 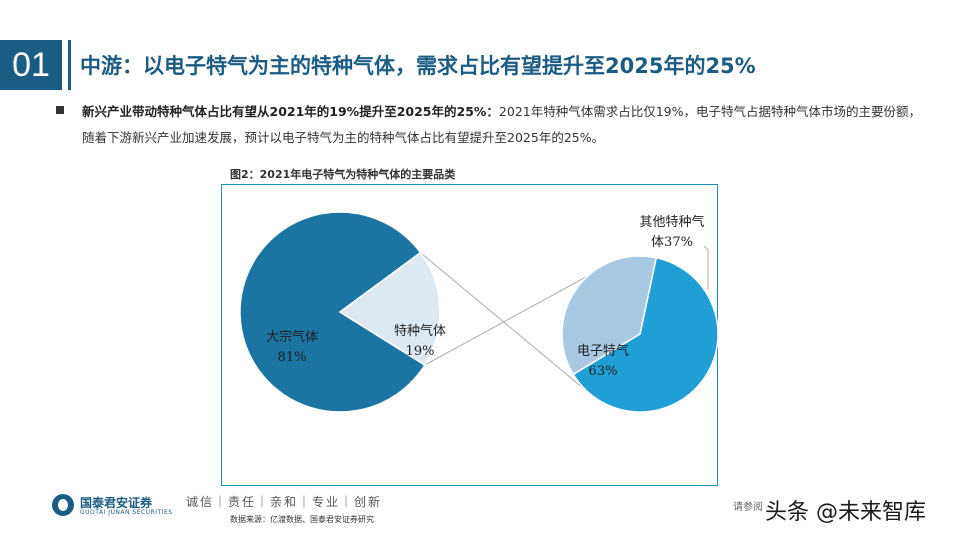 What do you see at coordinates (31, 65) in the screenshot?
I see `section-number: 01` at bounding box center [31, 65].